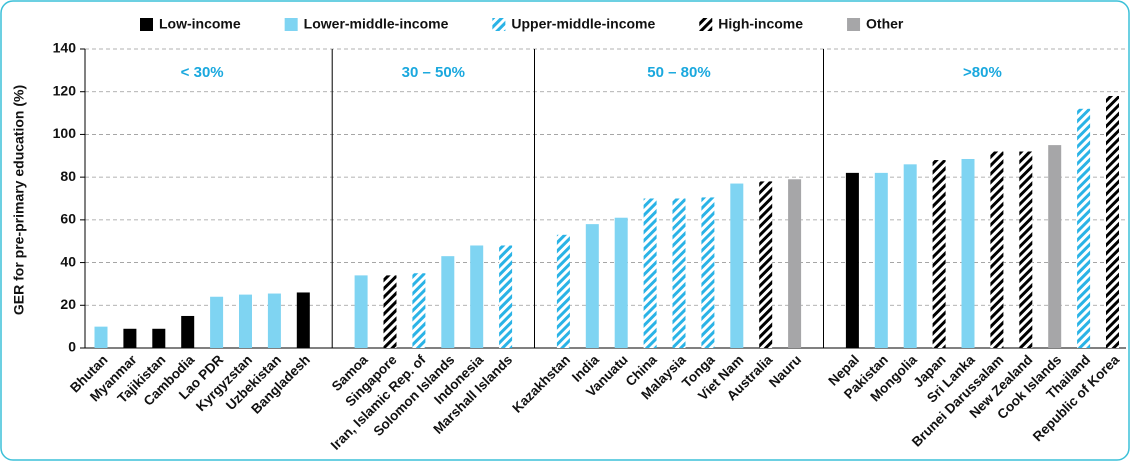 This screenshot has height=463, width=1132. I want to click on x-tick-label: Nauru, so click(785, 371).